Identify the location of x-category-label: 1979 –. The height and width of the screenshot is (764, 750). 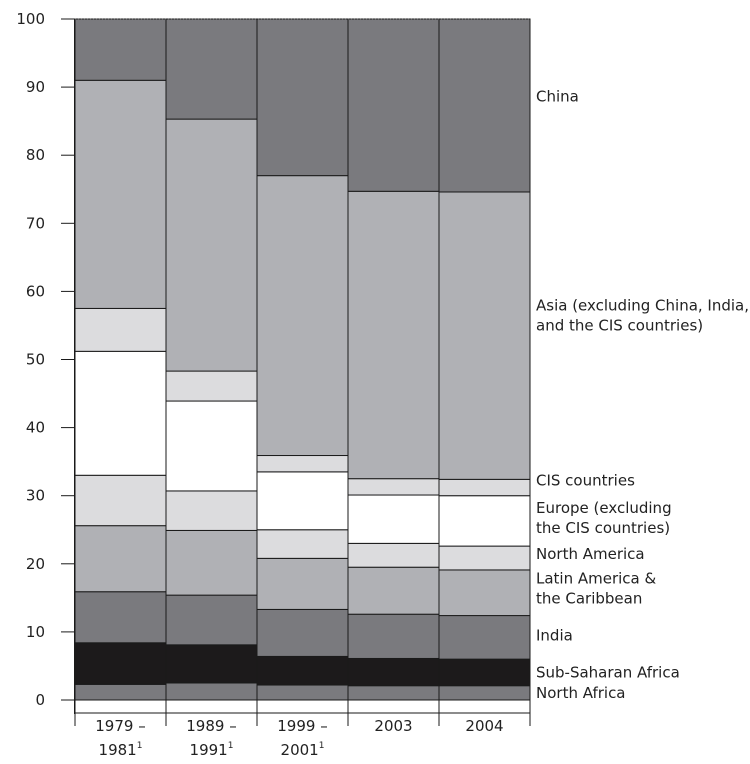
(120, 726).